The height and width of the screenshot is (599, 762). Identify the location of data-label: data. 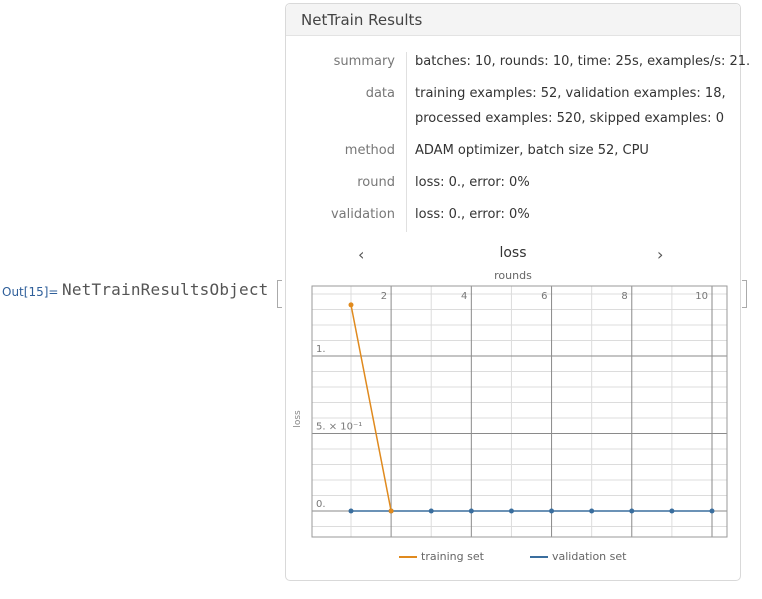
(380, 93).